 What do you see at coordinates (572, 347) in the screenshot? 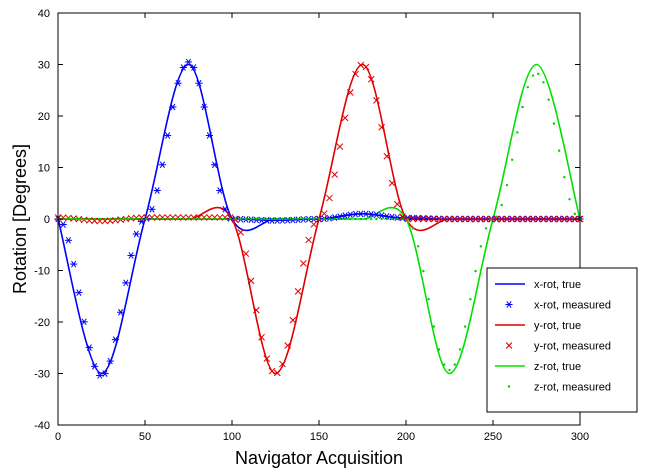
I see `legend-label-y-rot-measured: y-rot, measured` at bounding box center [572, 347].